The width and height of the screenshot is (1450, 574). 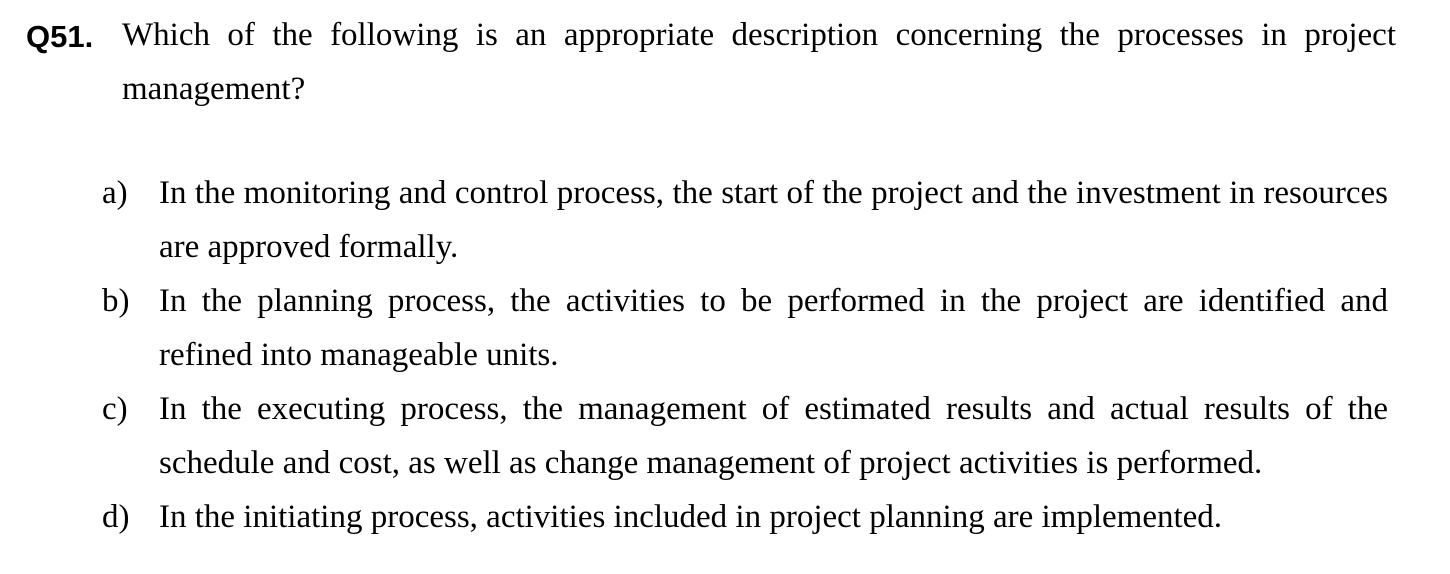 What do you see at coordinates (115, 193) in the screenshot?
I see `option-letter: a)` at bounding box center [115, 193].